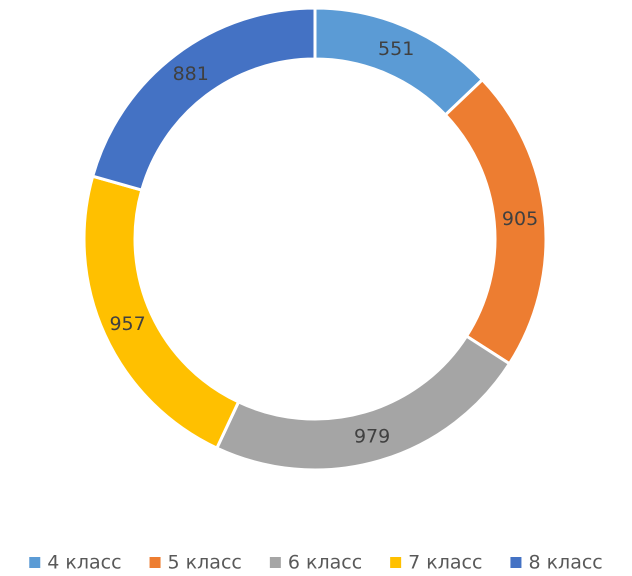 The width and height of the screenshot is (632, 576). I want to click on data-label: 957, so click(127, 324).